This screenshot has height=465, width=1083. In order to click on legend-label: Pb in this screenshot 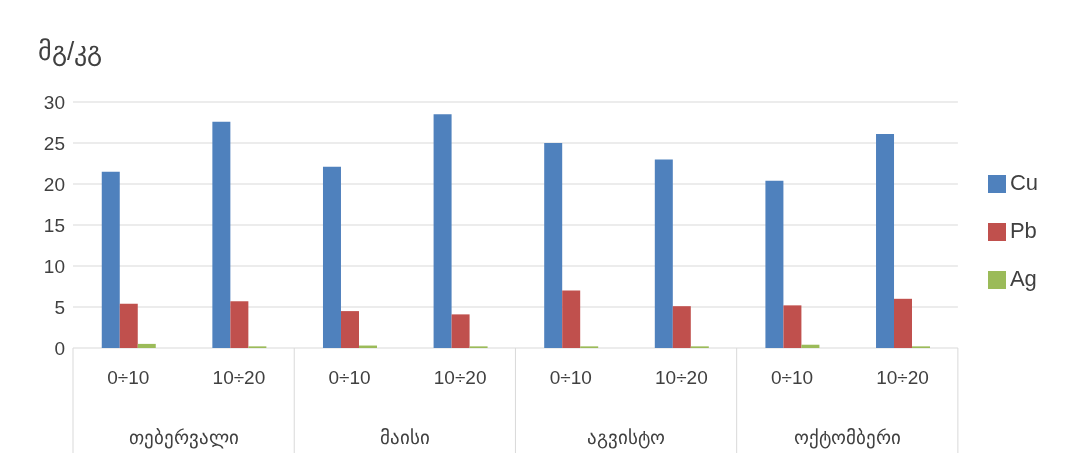, I will do `click(1023, 230)`.